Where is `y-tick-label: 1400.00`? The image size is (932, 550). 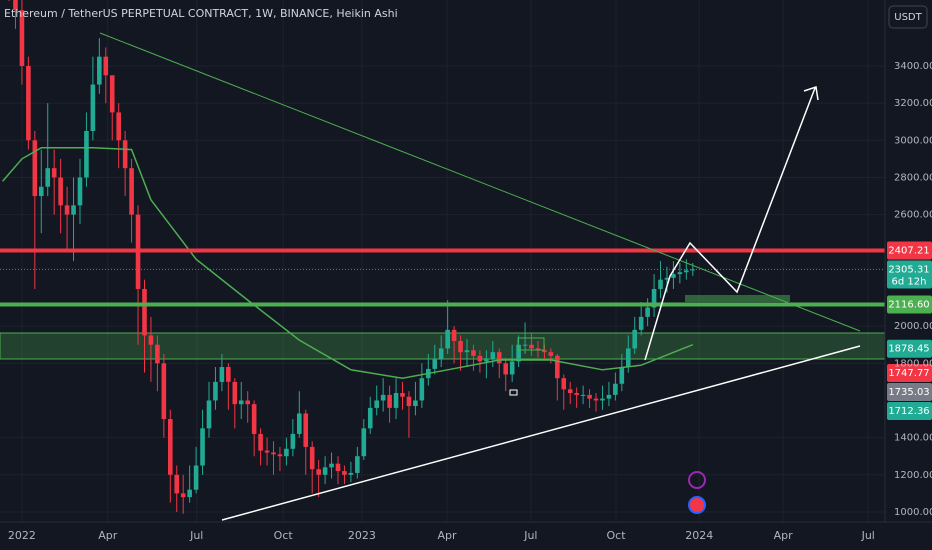
y-tick-label: 1400.00 is located at coordinates (913, 438).